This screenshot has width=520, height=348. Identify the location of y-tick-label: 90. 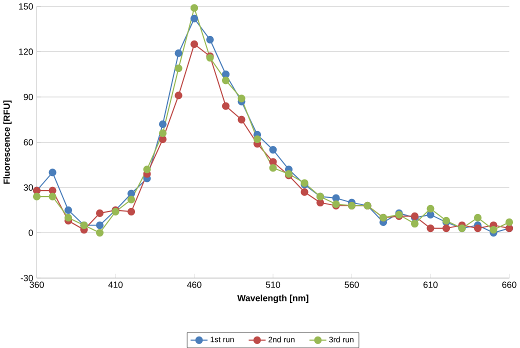
(28, 97).